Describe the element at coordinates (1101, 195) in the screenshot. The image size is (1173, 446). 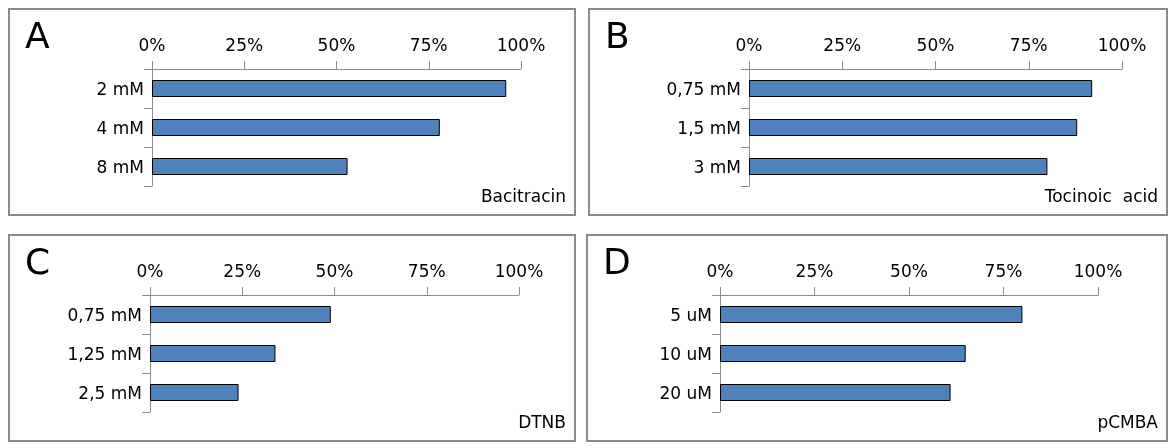
I see `annotation: Tocinoic acid` at that location.